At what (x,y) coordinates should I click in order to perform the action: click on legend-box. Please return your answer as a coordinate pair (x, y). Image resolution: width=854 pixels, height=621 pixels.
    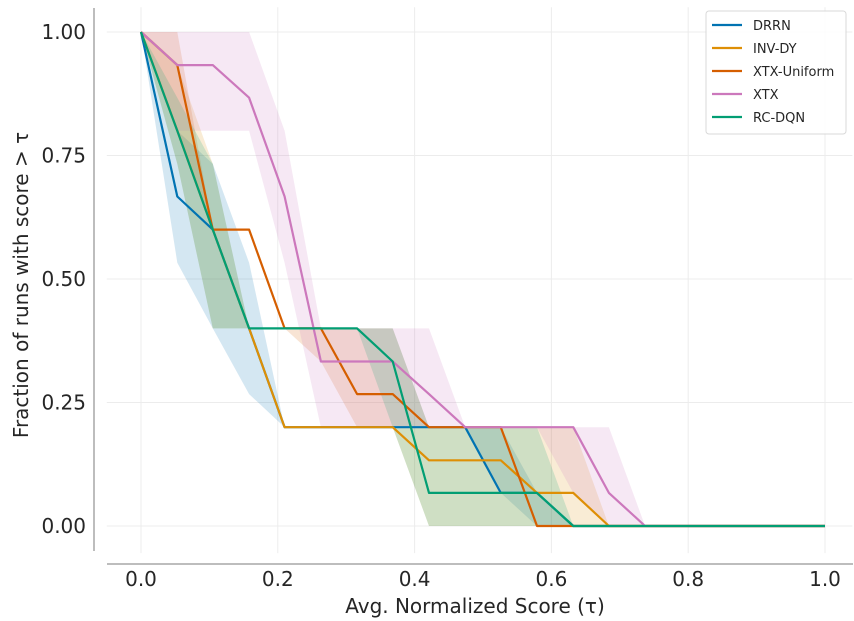
    Looking at the image, I should click on (776, 72).